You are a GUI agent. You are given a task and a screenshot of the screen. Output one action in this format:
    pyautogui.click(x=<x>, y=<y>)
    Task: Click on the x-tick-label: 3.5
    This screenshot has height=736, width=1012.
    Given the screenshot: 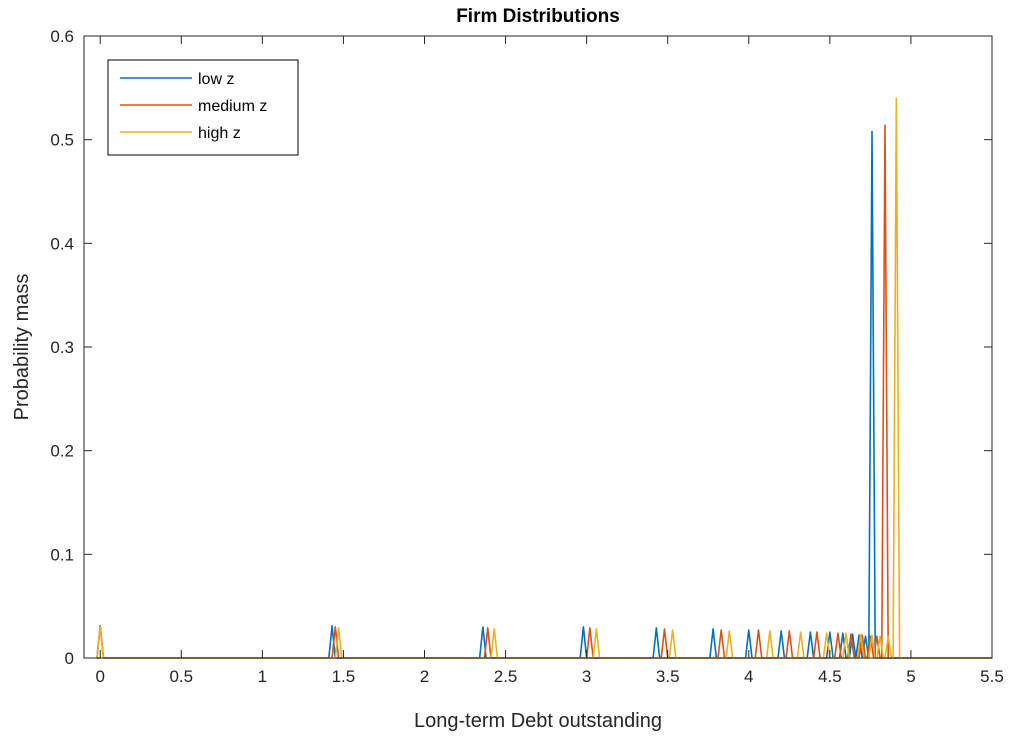 What is the action you would take?
    pyautogui.click(x=668, y=676)
    